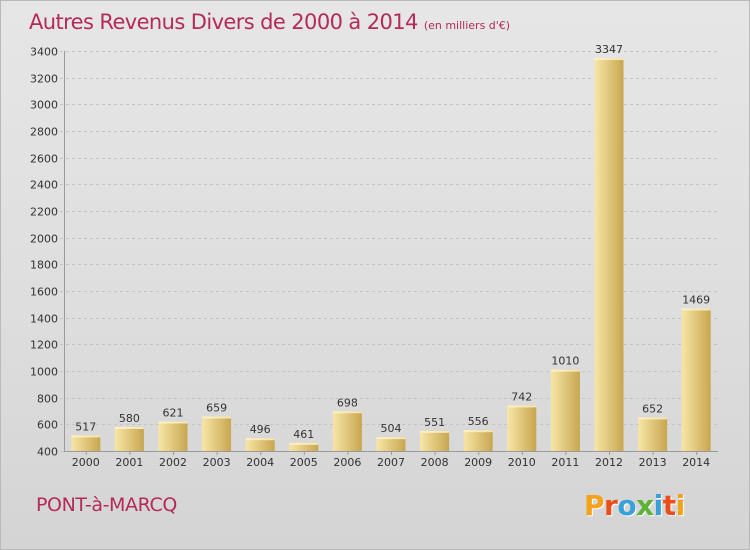 The image size is (750, 550). I want to click on bar-2002, so click(173, 436).